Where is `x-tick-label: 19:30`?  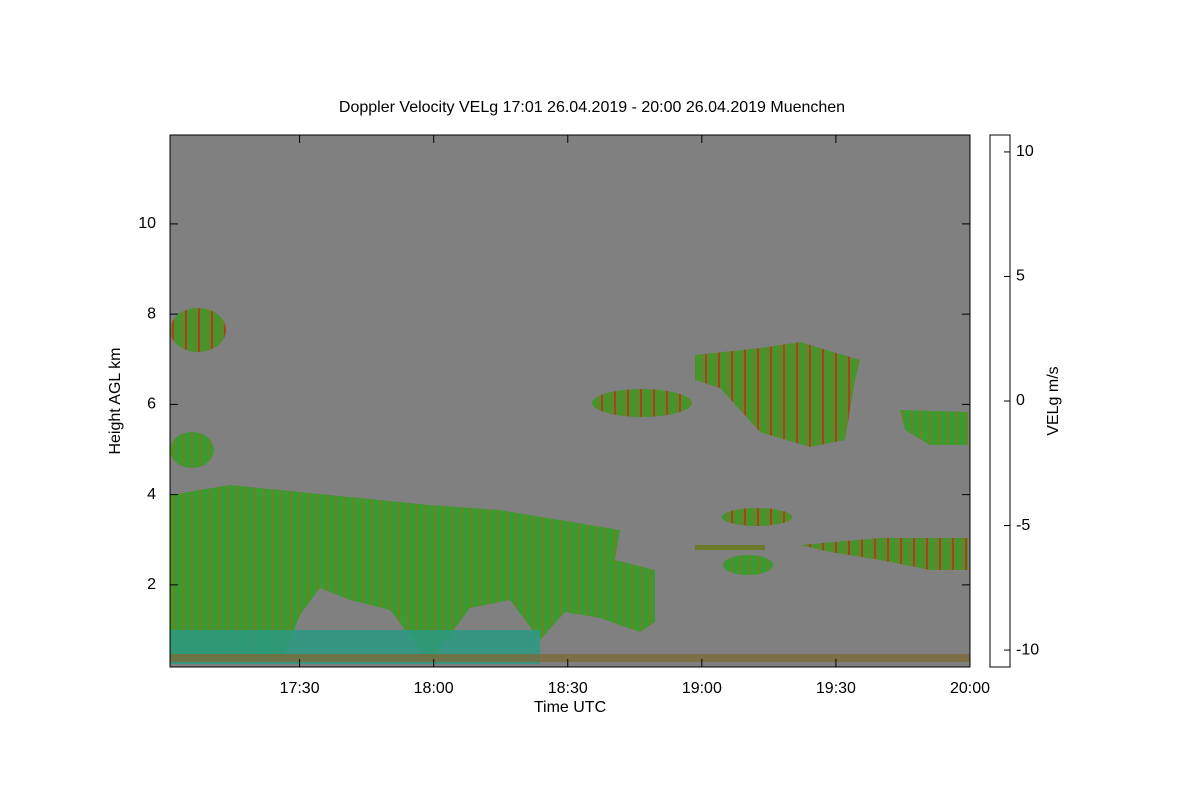
x-tick-label: 19:30 is located at coordinates (836, 688).